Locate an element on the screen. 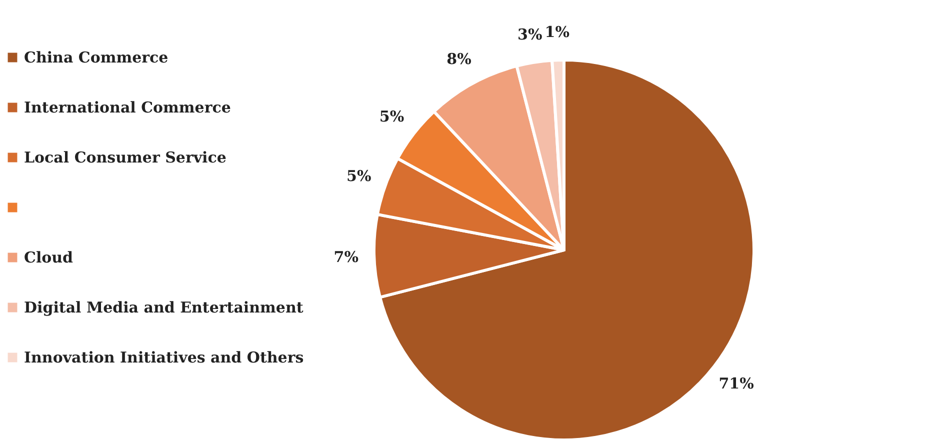  legend-label: Digital Media and Entertainment is located at coordinates (164, 307).